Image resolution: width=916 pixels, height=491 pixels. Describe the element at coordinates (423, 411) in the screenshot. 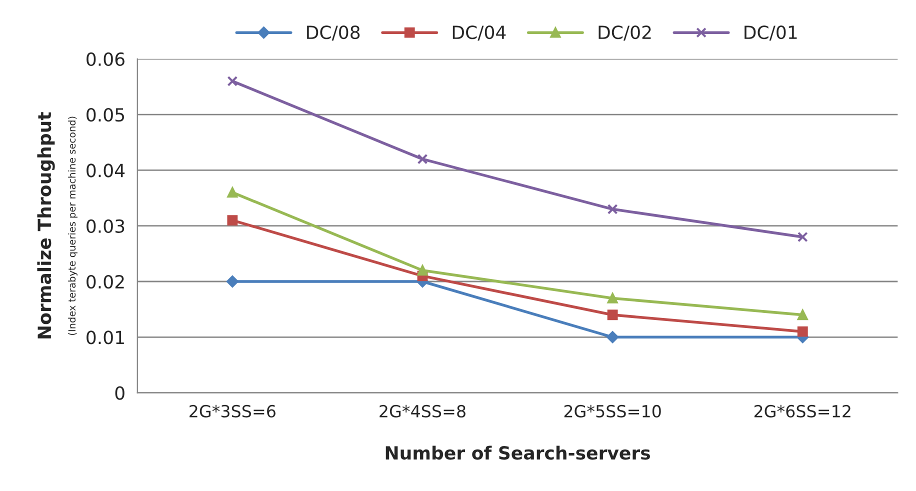

I see `x-tick-label: 2G*4SS=8` at that location.